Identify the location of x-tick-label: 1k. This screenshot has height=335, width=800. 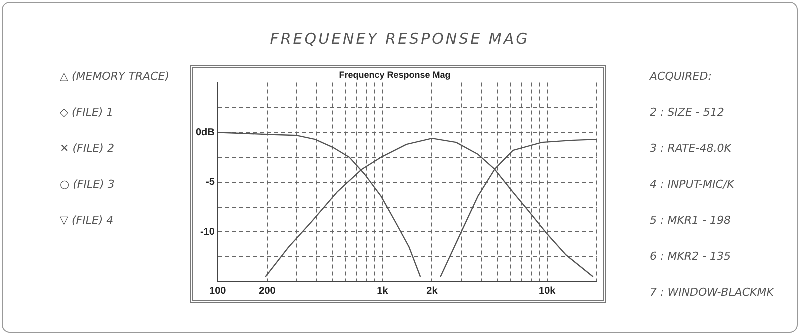
(383, 291).